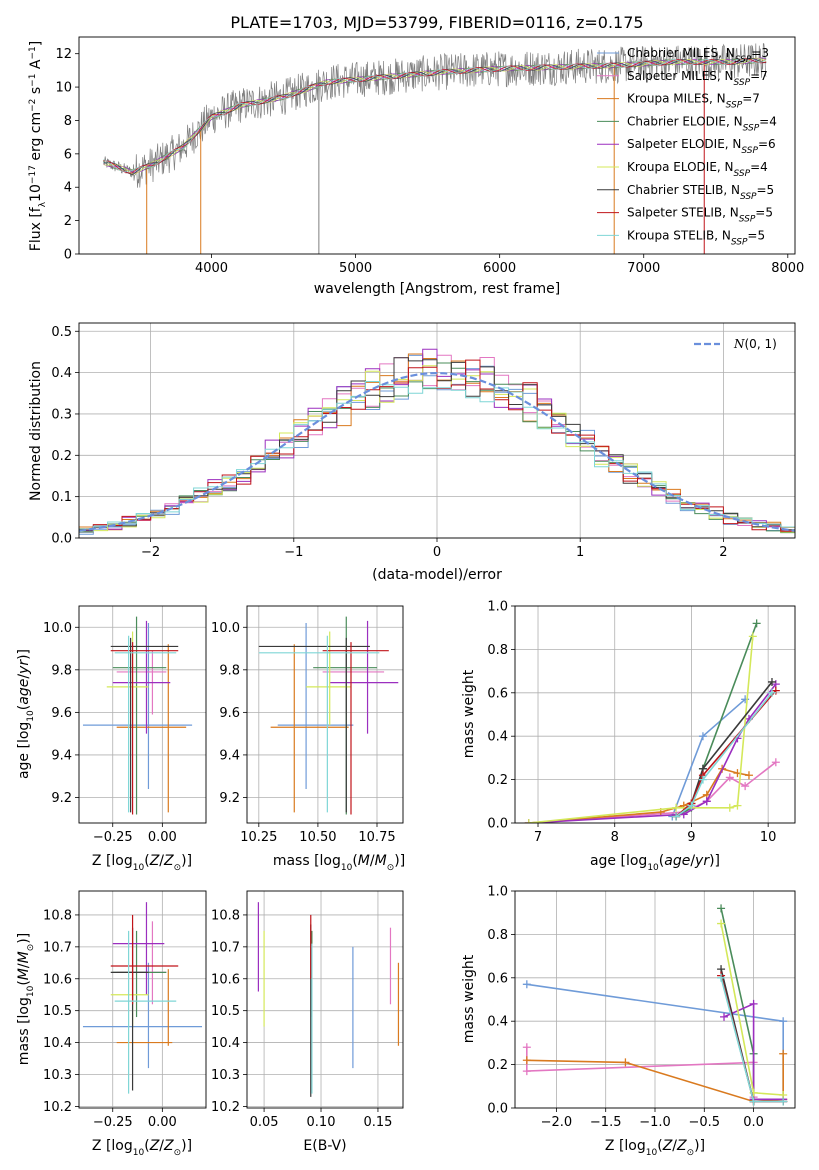  What do you see at coordinates (696, 237) in the screenshot?
I see `legend-label-kroupa_stelib: Kroupa STELIB, NSSP=5` at bounding box center [696, 237].